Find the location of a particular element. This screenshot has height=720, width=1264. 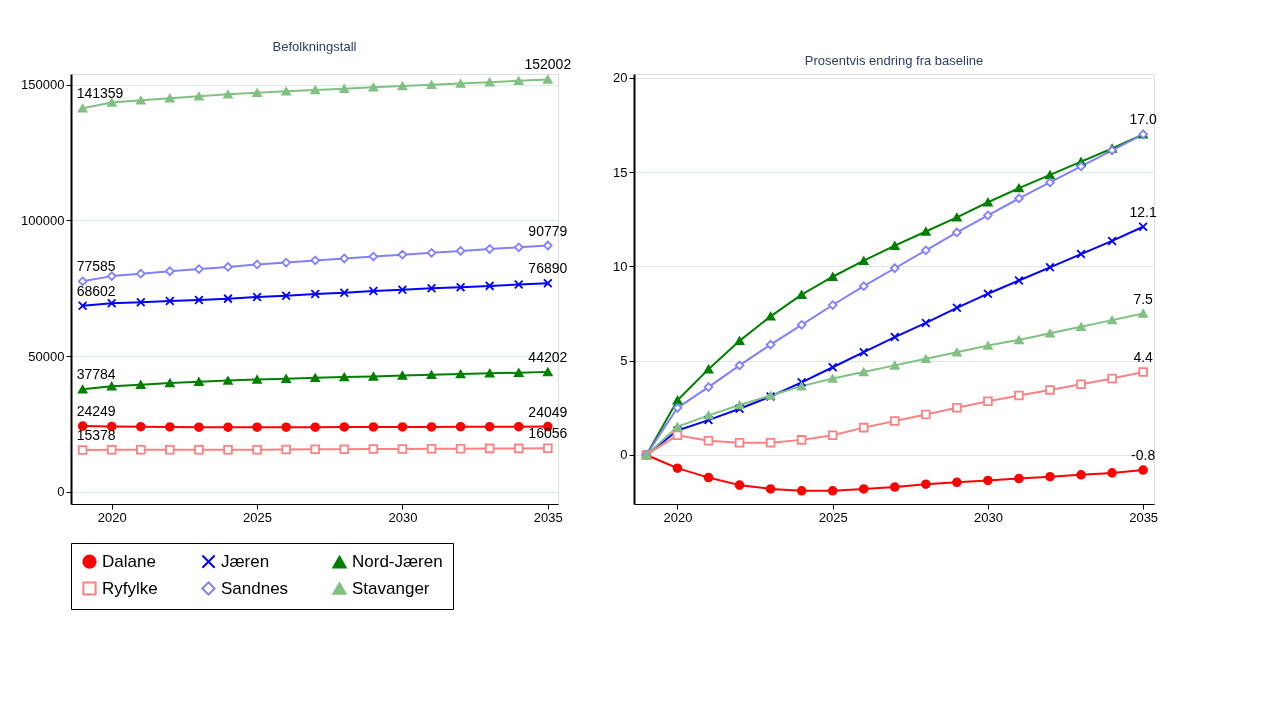

data-label: 12.1 is located at coordinates (1143, 211).